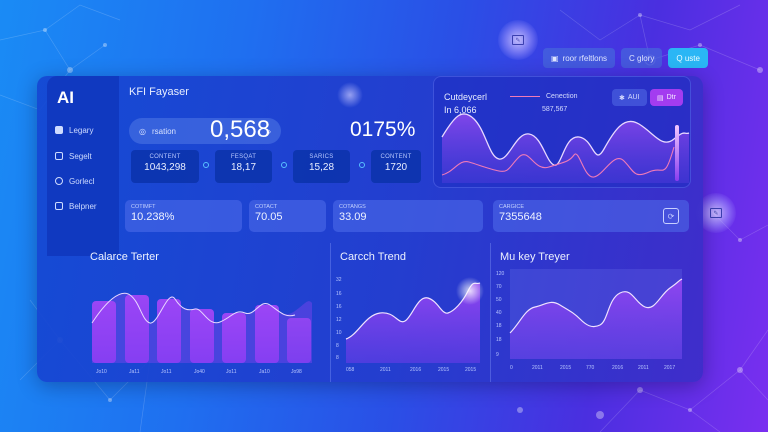  Describe the element at coordinates (525, 96) in the screenshot. I see `legend-line-icon` at that location.